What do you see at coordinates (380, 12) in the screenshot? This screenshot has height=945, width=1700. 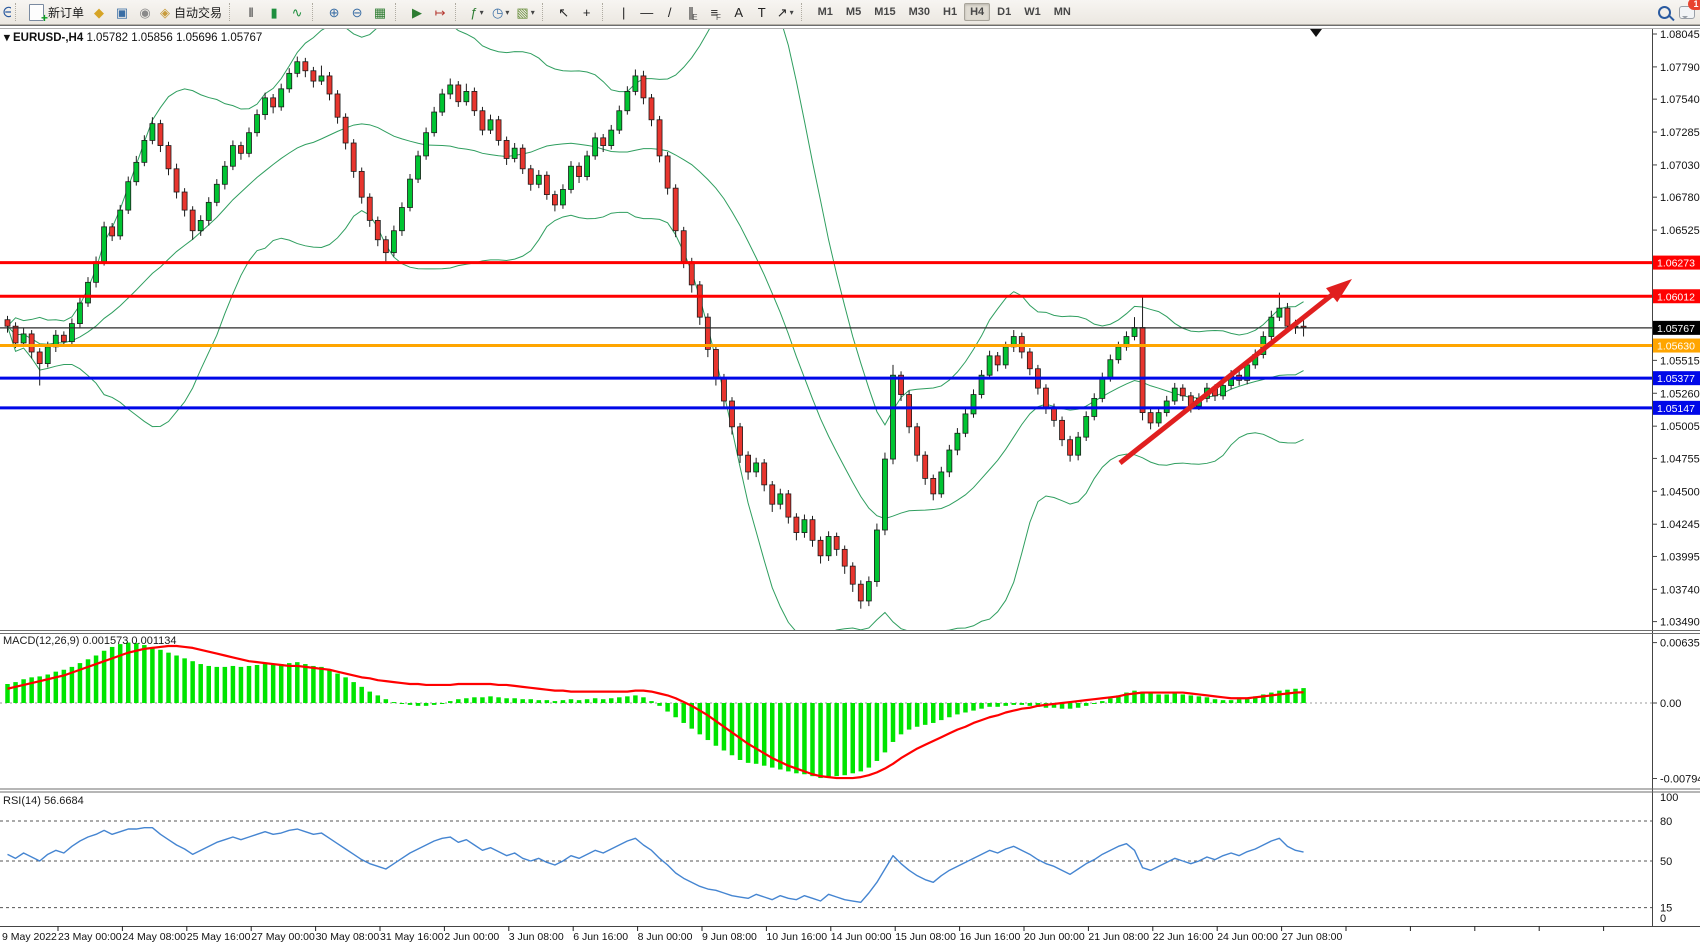 I see `tile-windows-icon: ▦` at bounding box center [380, 12].